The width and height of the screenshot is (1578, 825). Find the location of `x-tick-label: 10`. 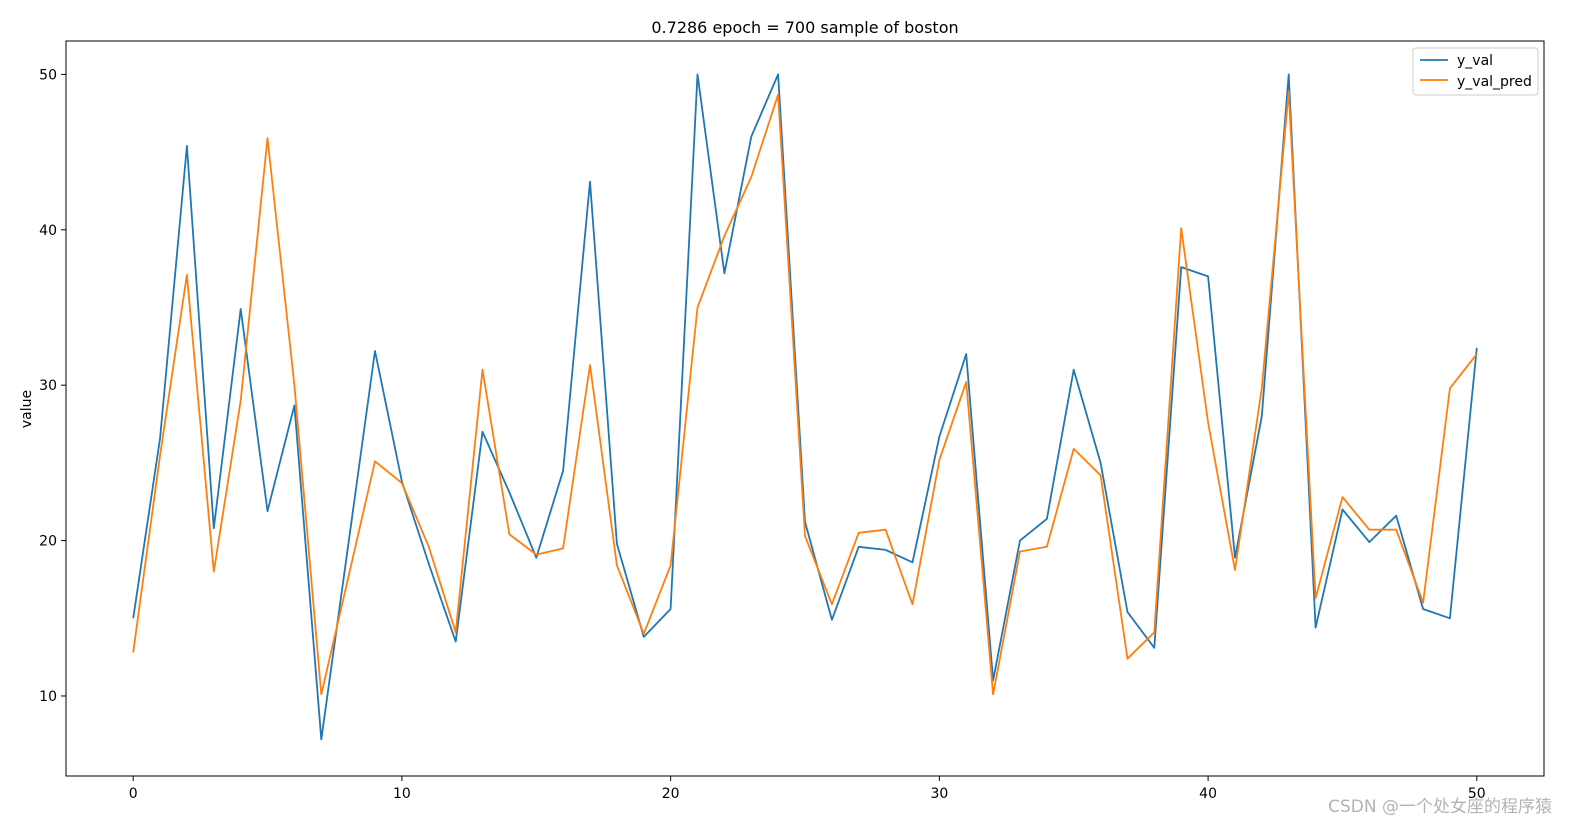

x-tick-label: 10 is located at coordinates (402, 794).